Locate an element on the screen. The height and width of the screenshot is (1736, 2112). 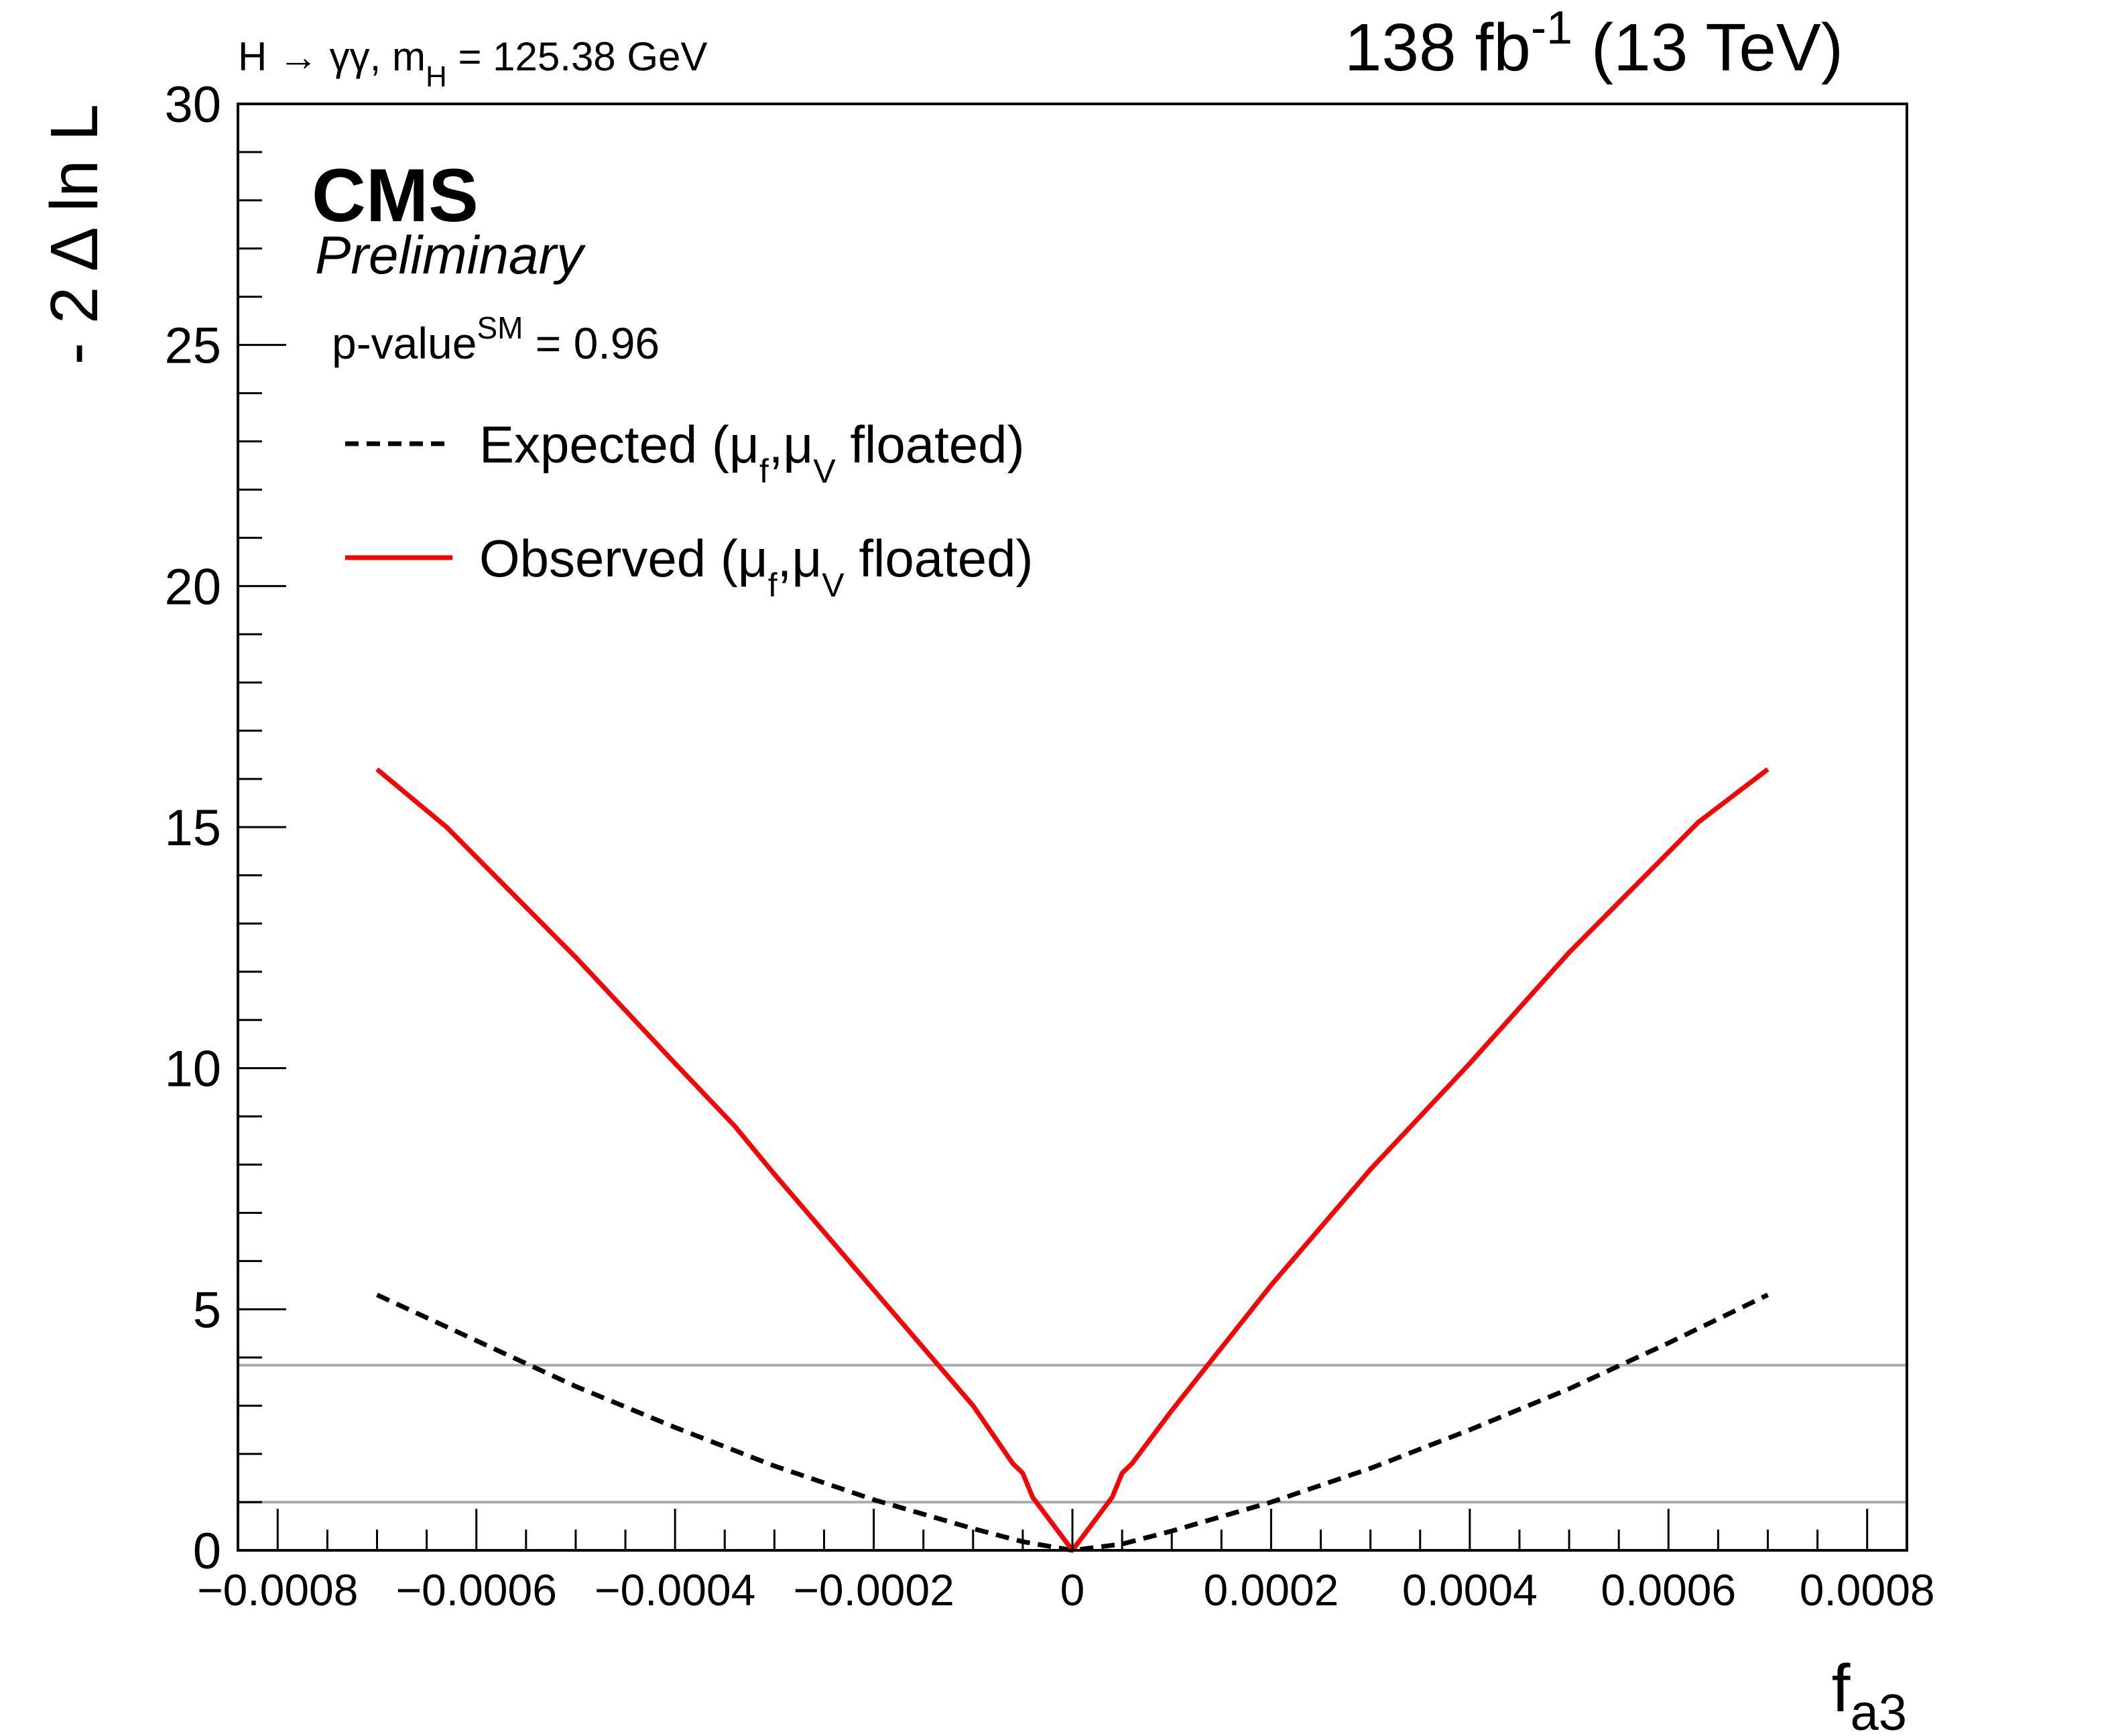
y-tick-label: 25 is located at coordinates (192, 347).